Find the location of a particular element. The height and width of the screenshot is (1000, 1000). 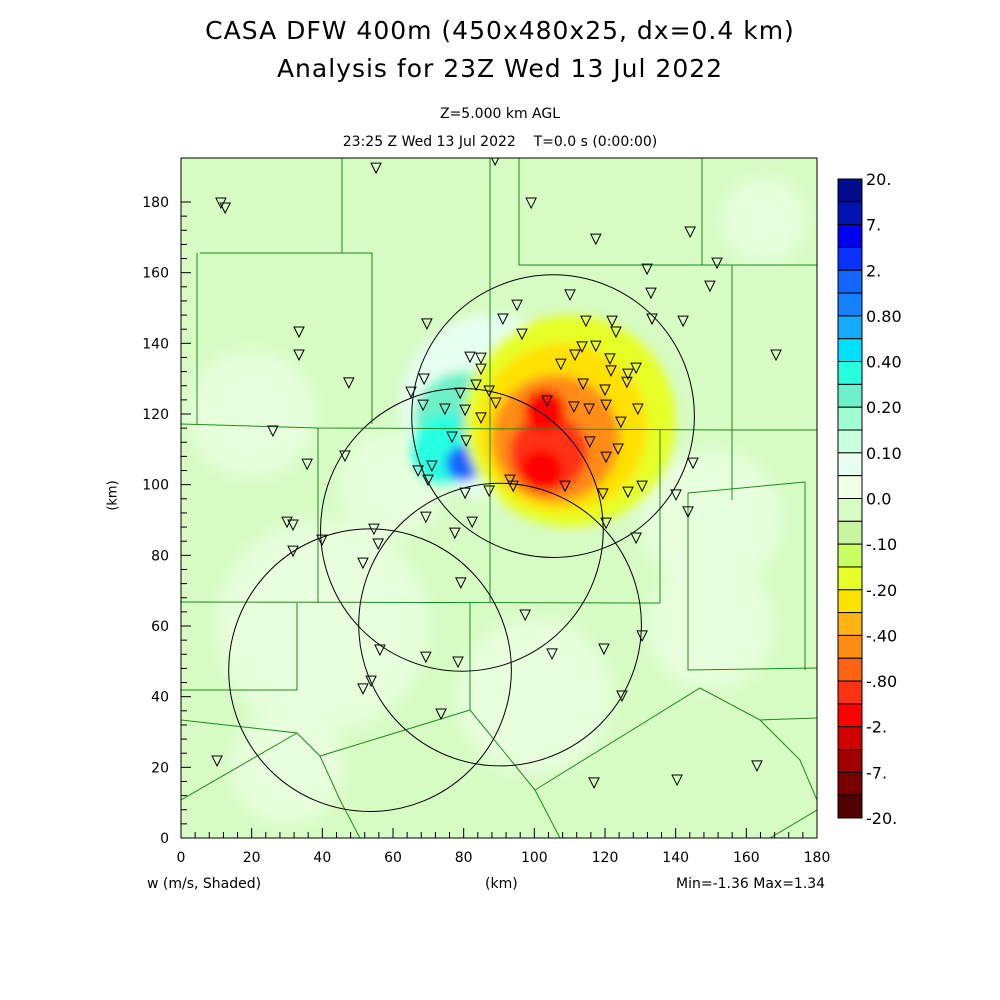

field-label: w (m/s, Shaded) is located at coordinates (204, 884).